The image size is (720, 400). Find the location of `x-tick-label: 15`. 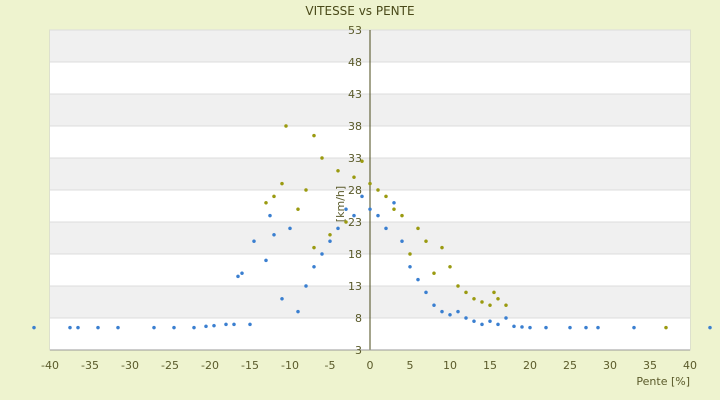

x-tick-label: 15 is located at coordinates (490, 365).